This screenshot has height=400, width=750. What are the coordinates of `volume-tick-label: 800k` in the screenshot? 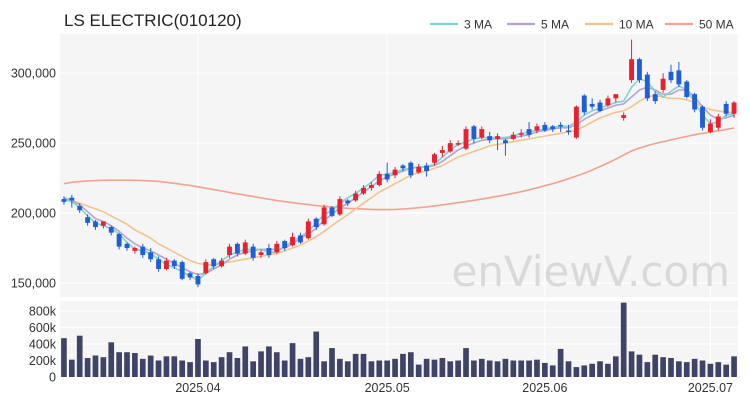 It's located at (43, 311).